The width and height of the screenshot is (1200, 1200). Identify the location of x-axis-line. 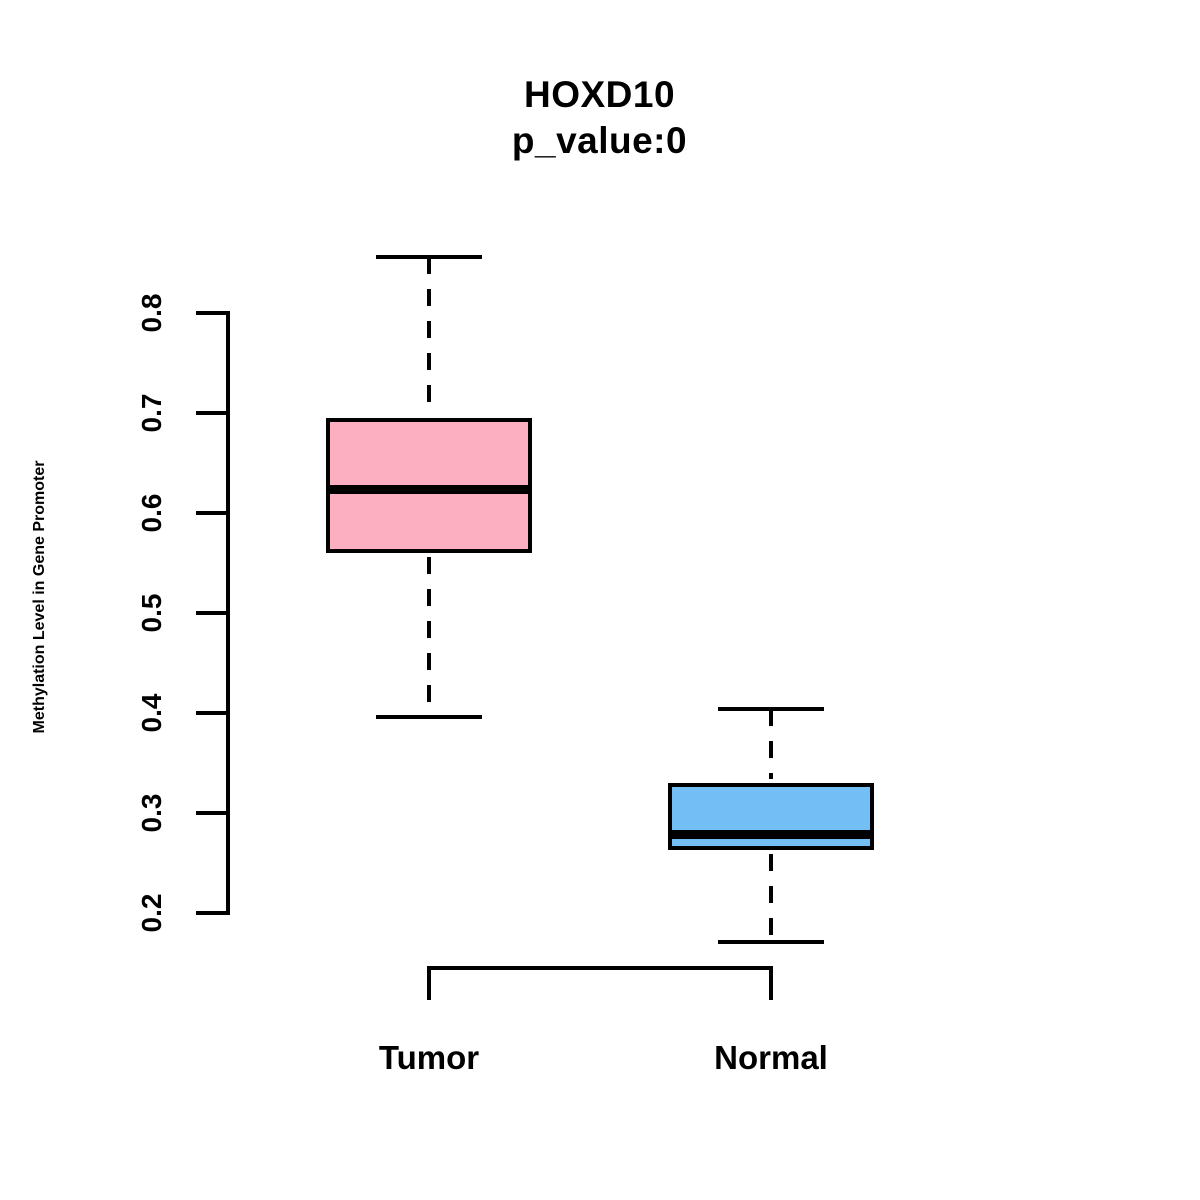
(600, 968).